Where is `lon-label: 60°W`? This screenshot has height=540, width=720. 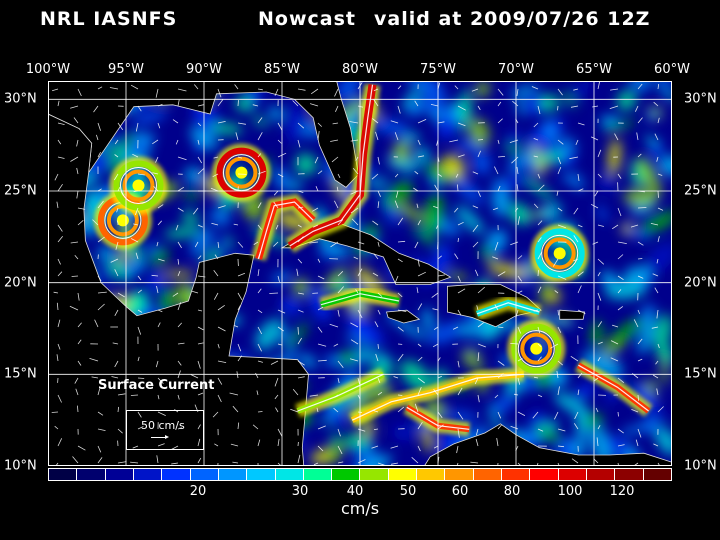 lon-label: 60°W is located at coordinates (672, 69).